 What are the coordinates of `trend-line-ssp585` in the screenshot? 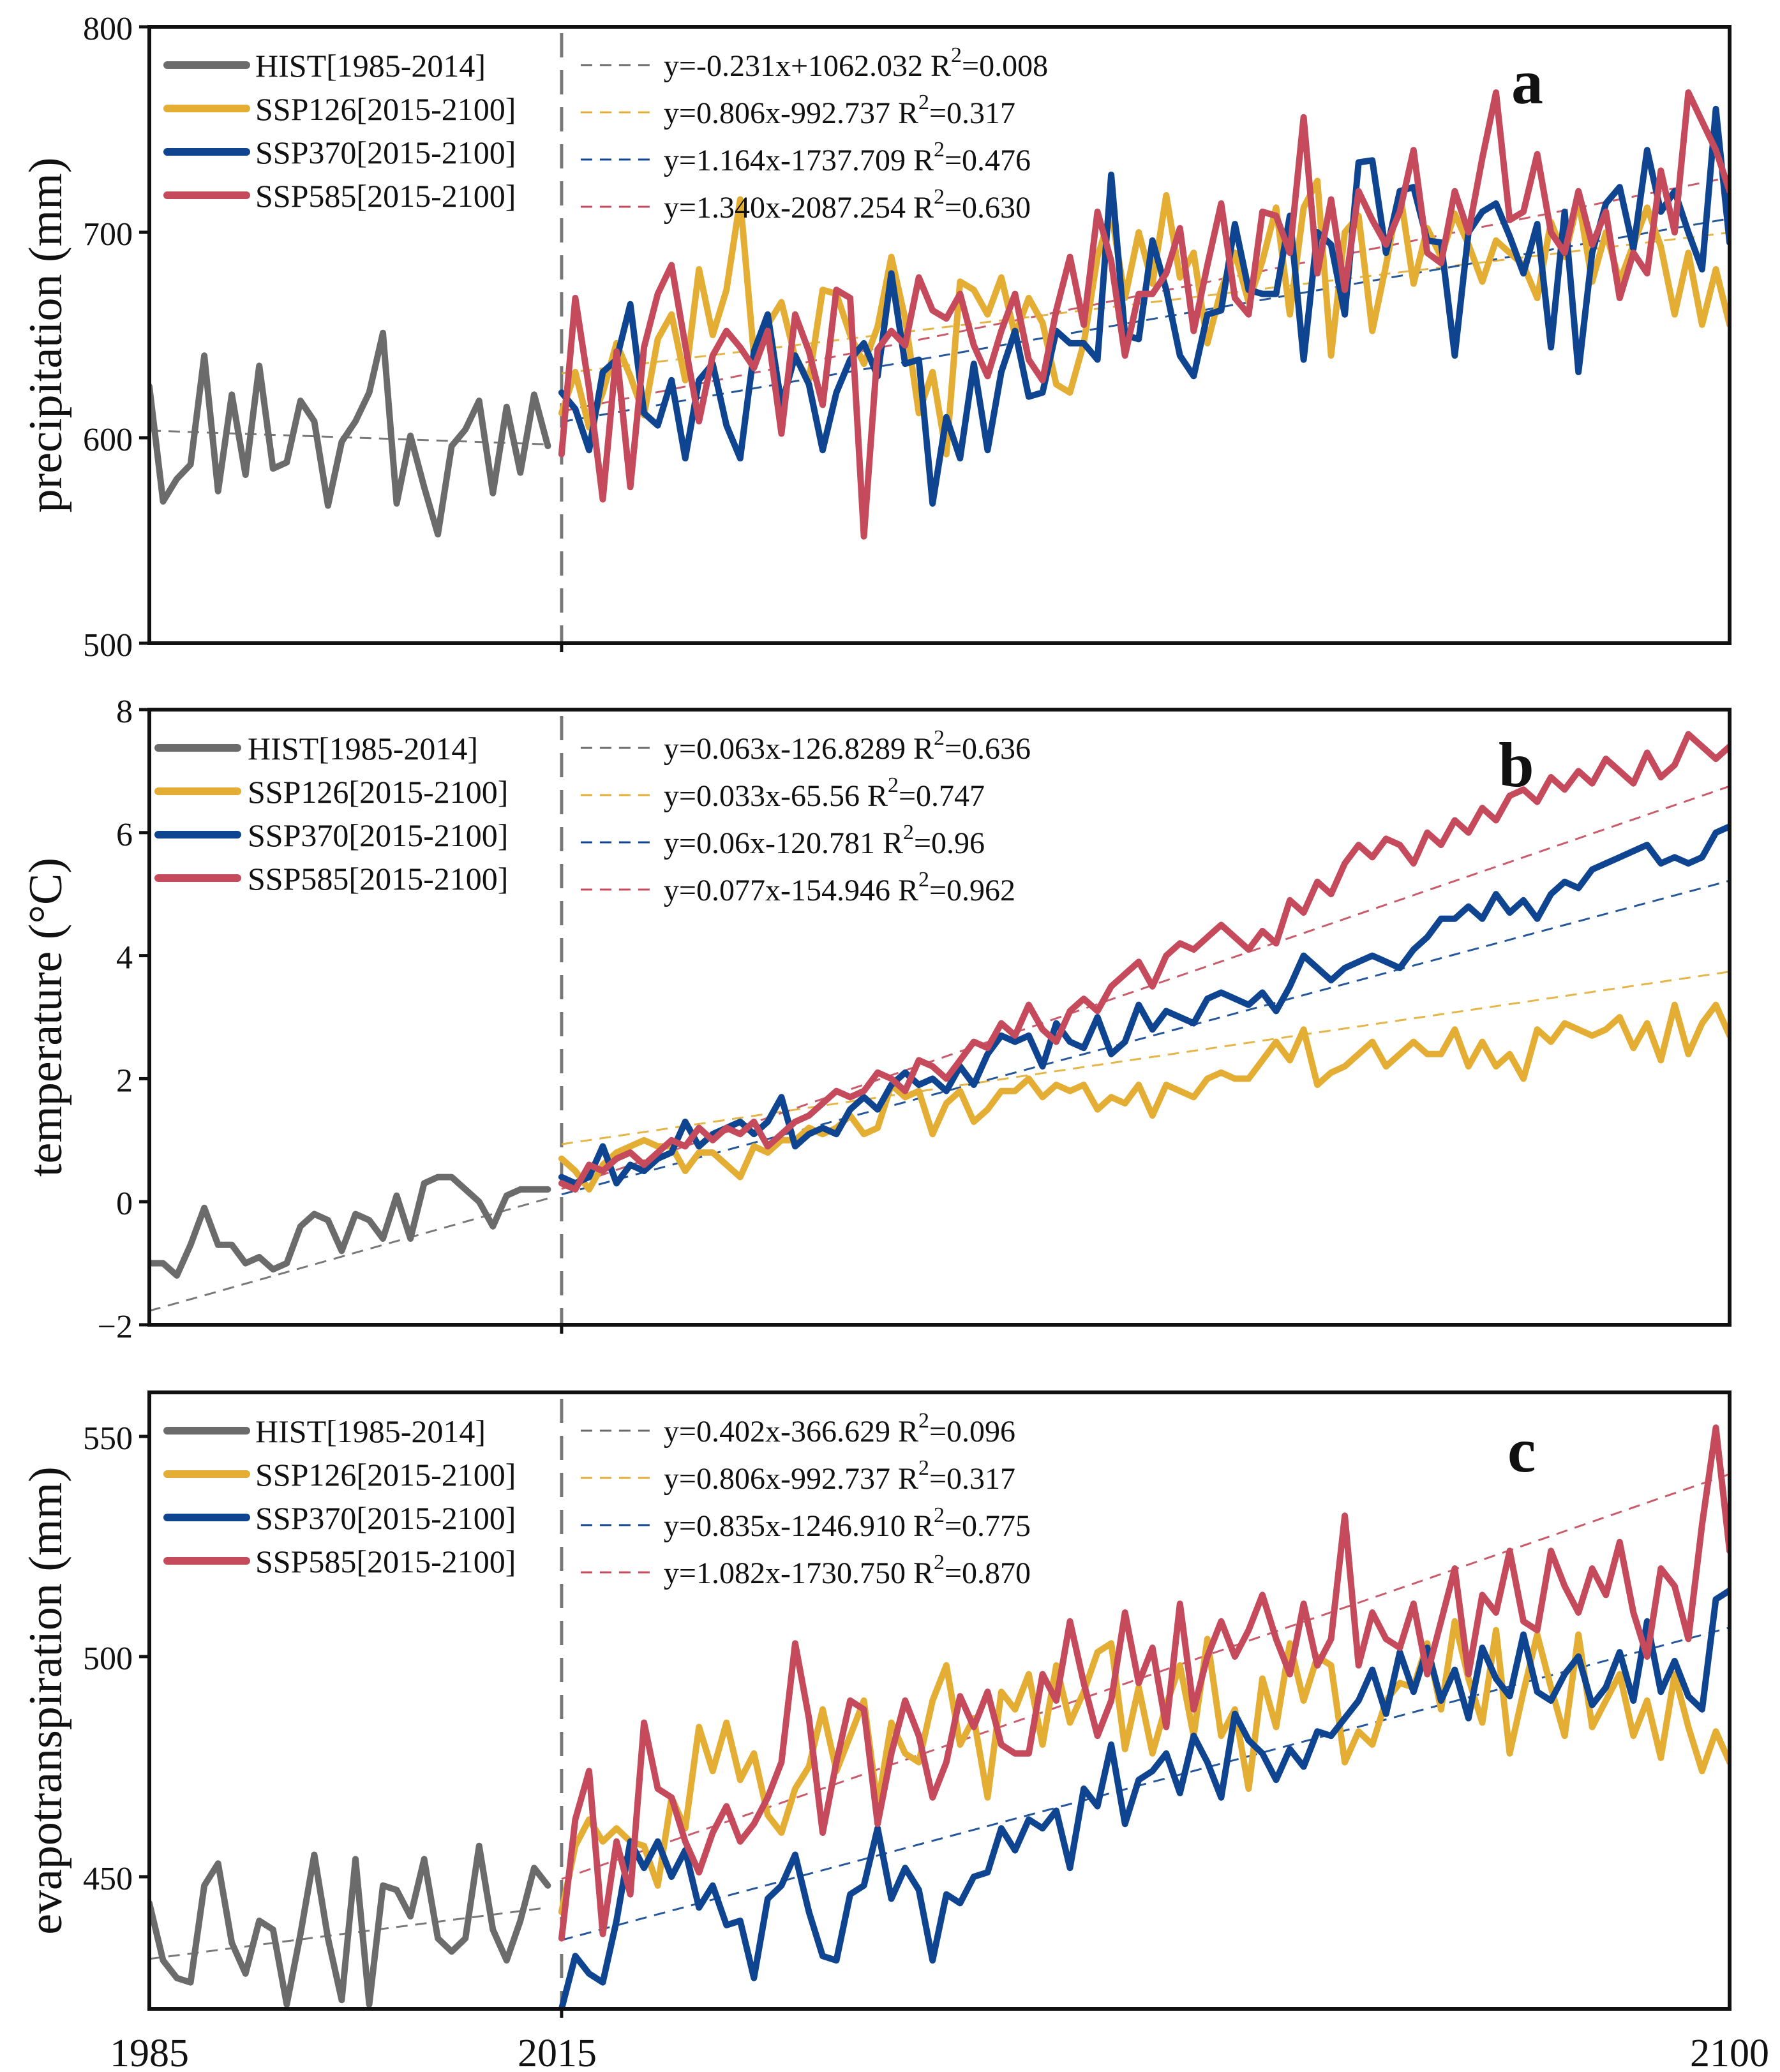 It's located at (1144, 988).